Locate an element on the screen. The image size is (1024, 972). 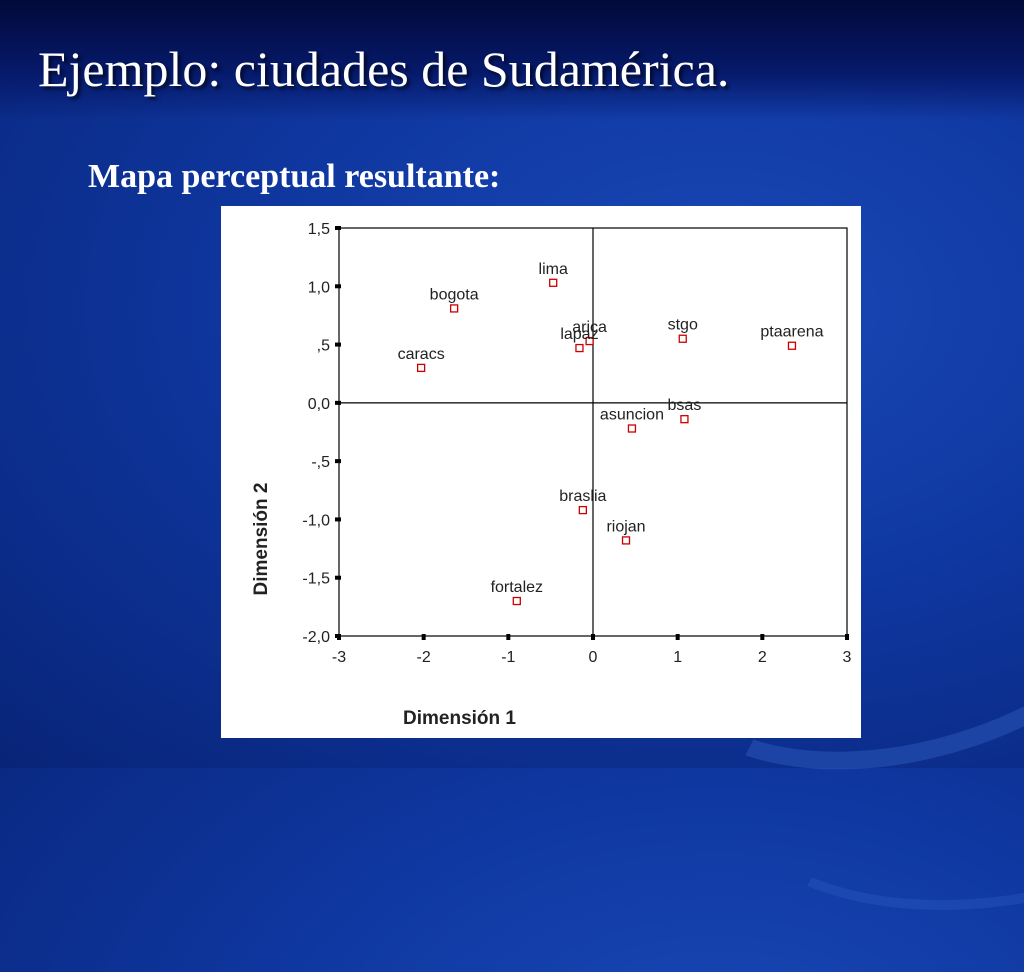
point-marker-asuncion is located at coordinates (632, 428).